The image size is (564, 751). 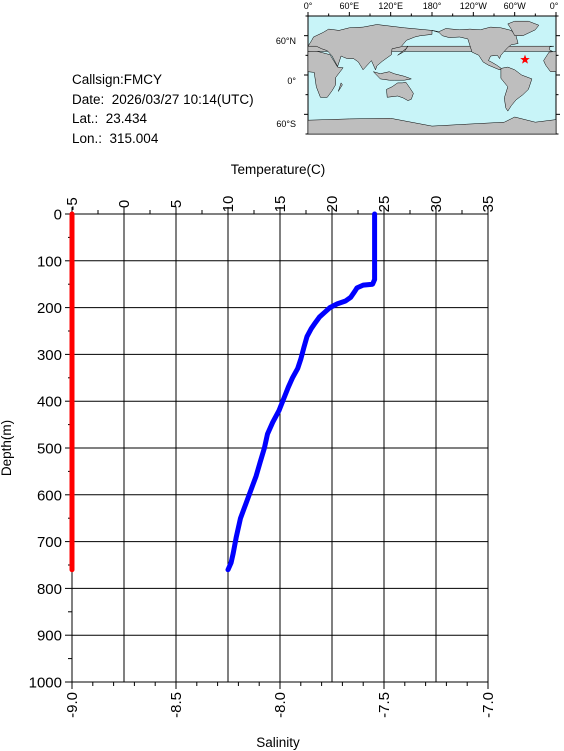 I want to click on depth-tick-label: 0, so click(x=58, y=215).